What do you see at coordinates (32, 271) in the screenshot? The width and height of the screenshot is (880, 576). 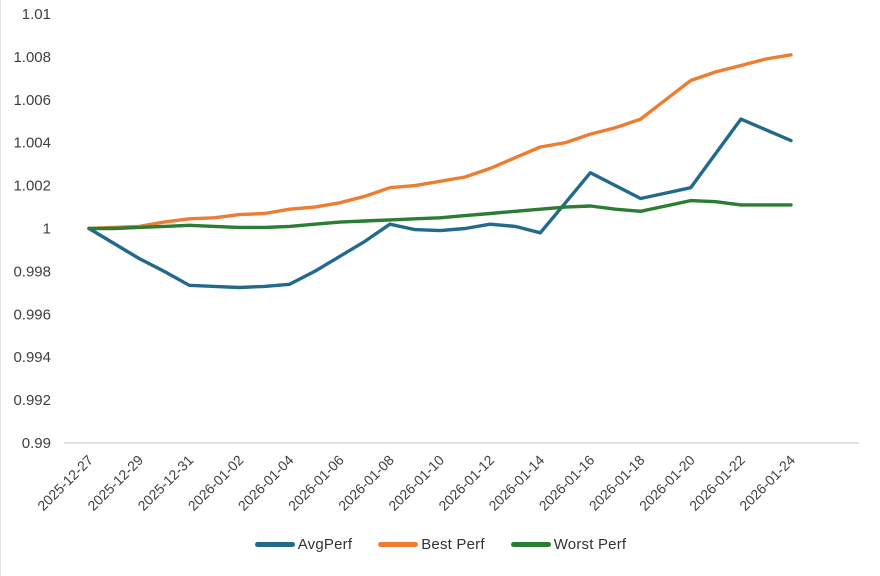 I see `y-axis-tick-label: 0.998` at bounding box center [32, 271].